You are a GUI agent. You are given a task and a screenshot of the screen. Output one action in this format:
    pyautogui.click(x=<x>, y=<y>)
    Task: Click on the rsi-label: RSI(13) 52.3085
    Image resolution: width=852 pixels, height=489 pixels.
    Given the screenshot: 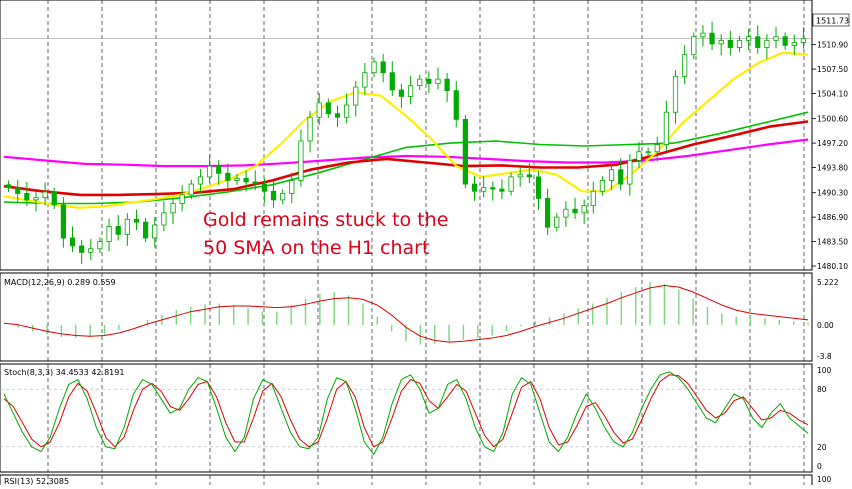 What is the action you would take?
    pyautogui.click(x=36, y=481)
    